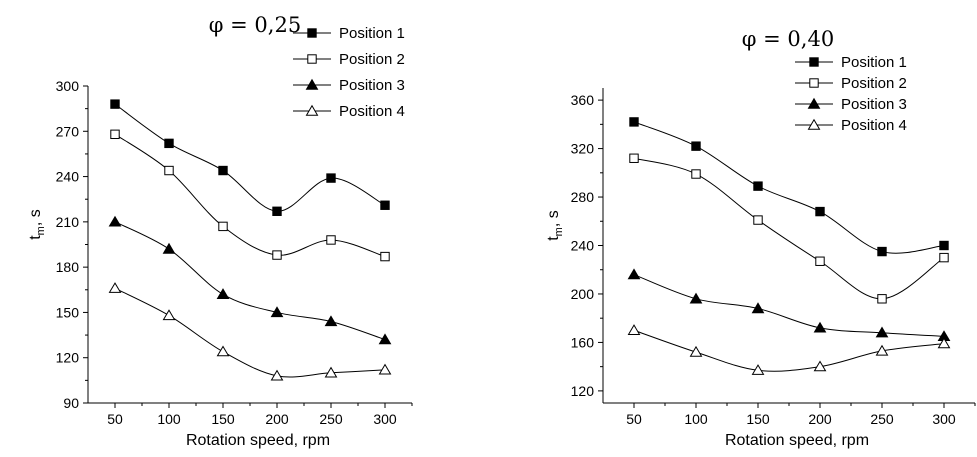 This screenshot has height=457, width=977. Describe the element at coordinates (372, 85) in the screenshot. I see `legend-label: Position 3` at that location.